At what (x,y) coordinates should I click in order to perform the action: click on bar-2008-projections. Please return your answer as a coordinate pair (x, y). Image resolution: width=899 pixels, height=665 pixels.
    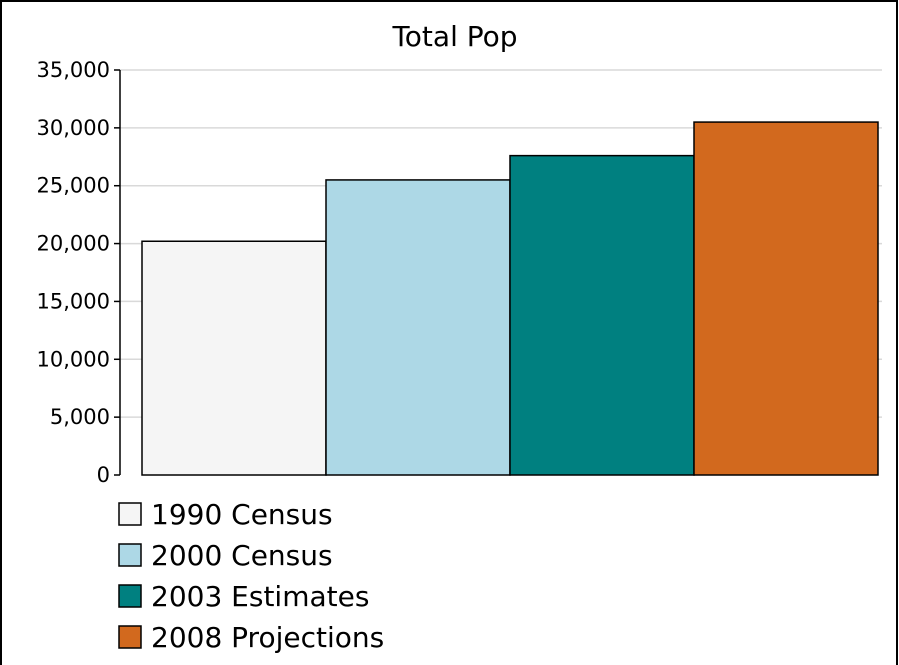
    Looking at the image, I should click on (786, 298).